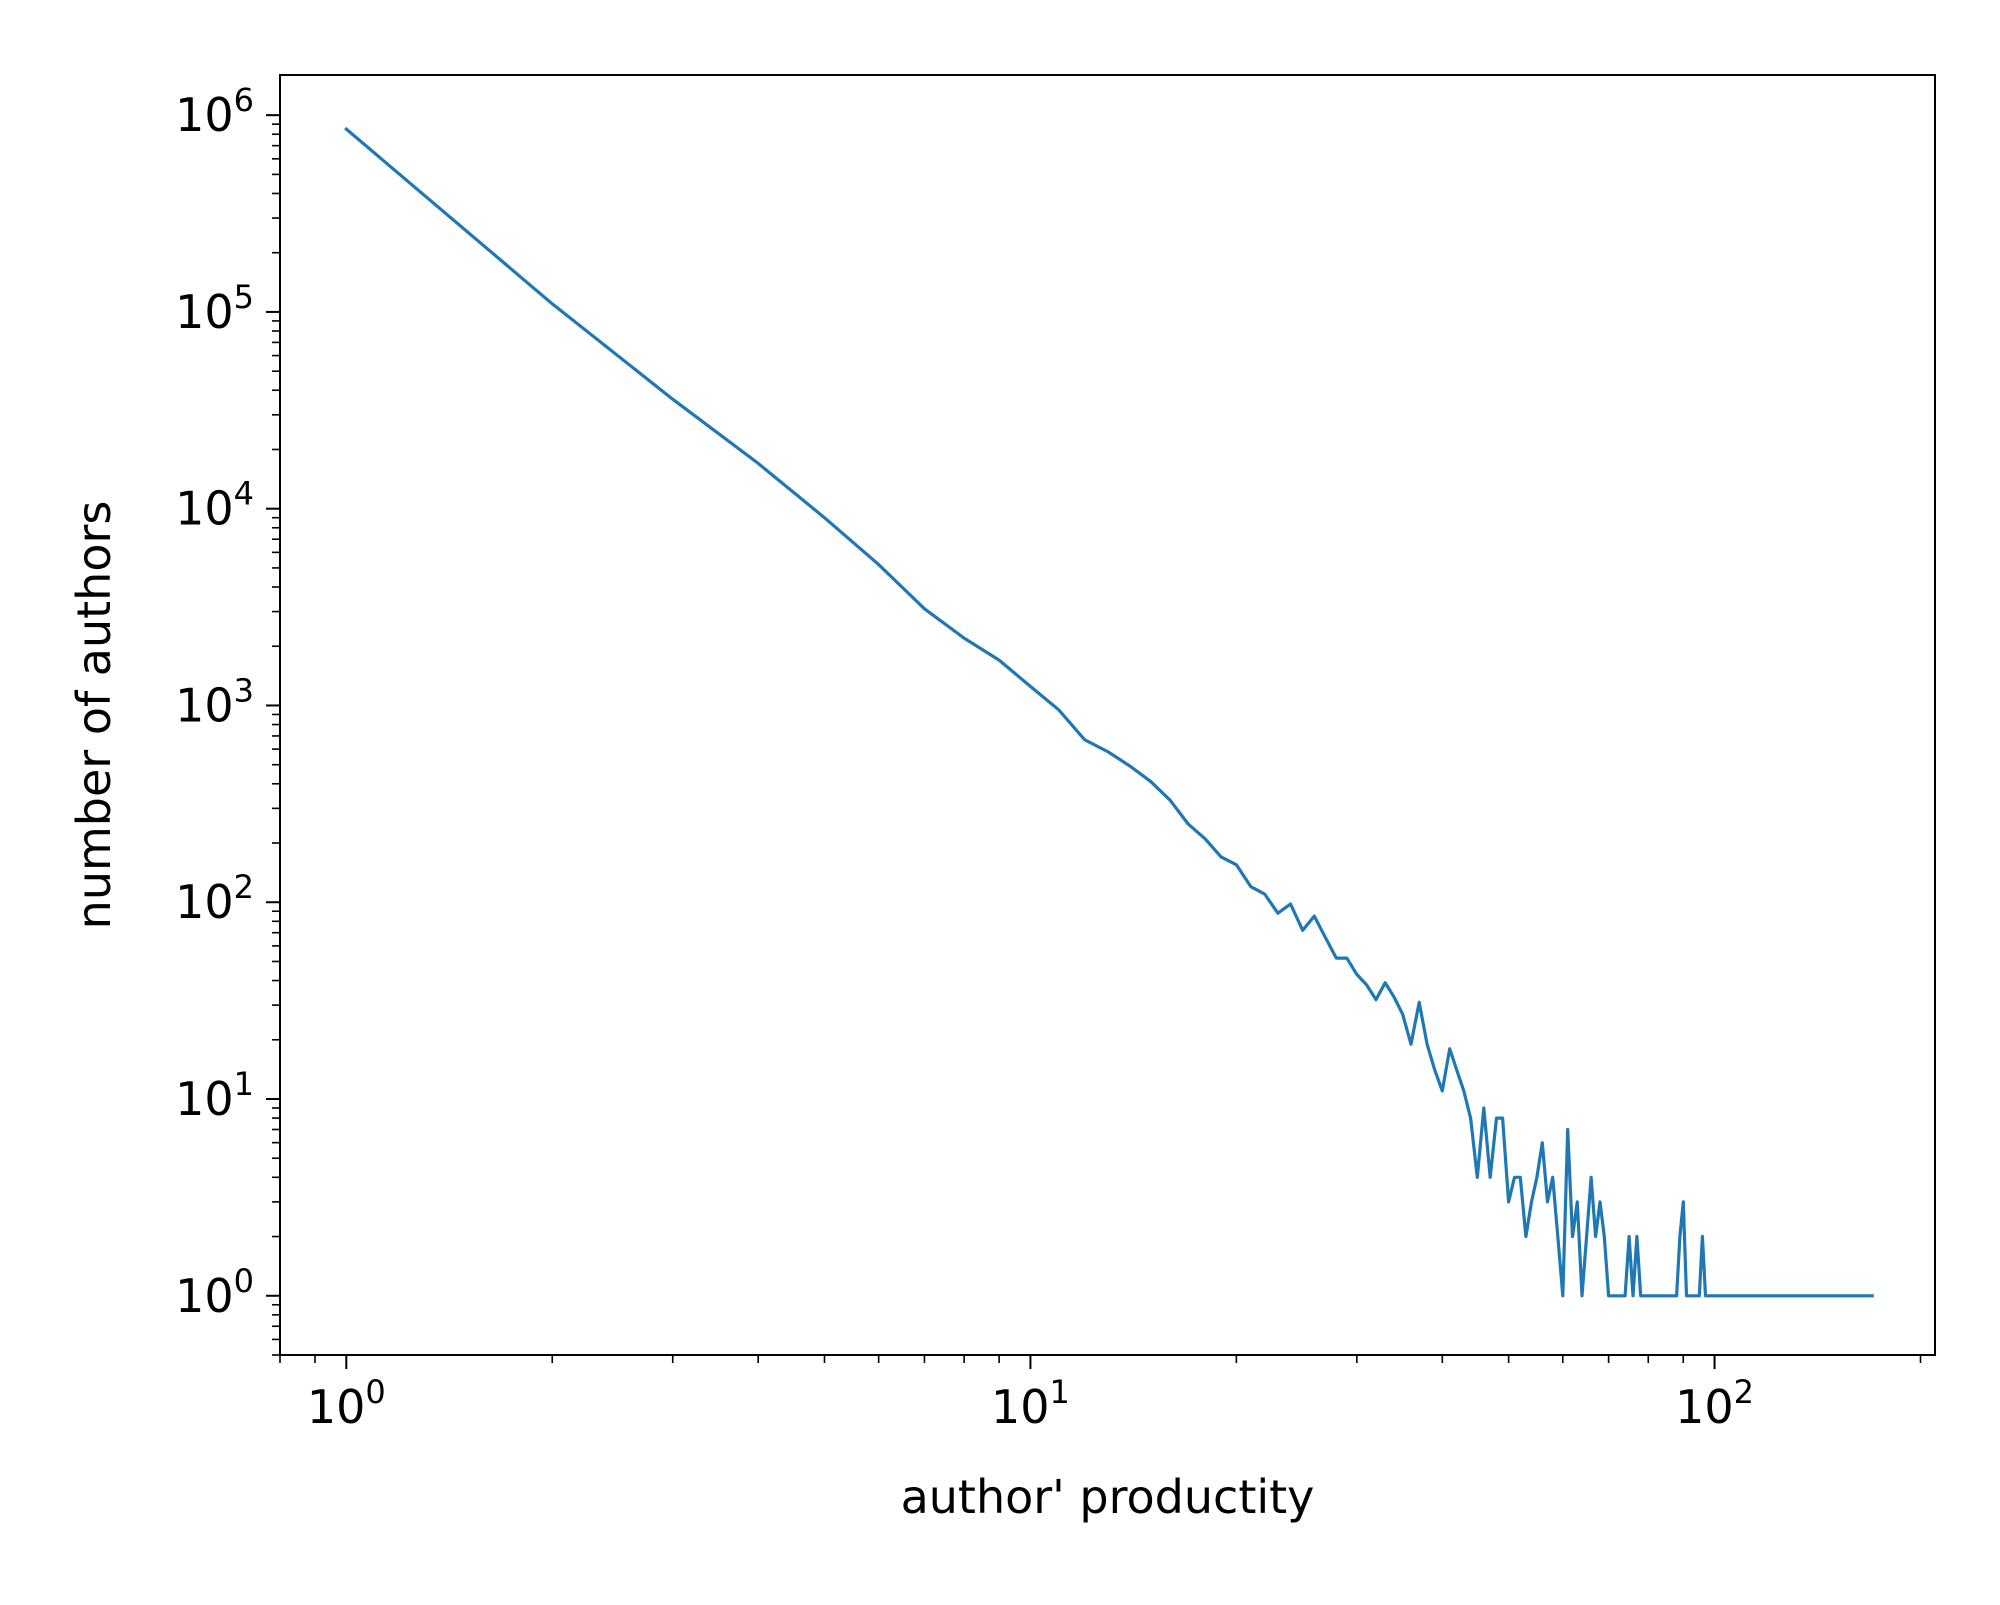 This screenshot has height=1605, width=2000. Describe the element at coordinates (1108, 1497) in the screenshot. I see `x-axis-label: author' productity` at that location.